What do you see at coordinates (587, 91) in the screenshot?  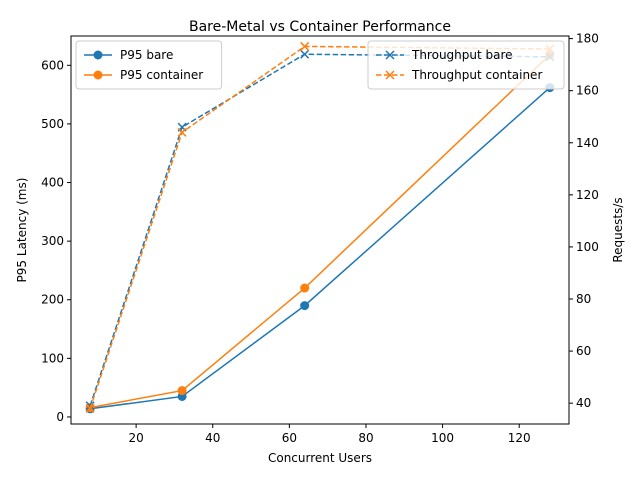 I see `y2-tick-label: 160` at bounding box center [587, 91].